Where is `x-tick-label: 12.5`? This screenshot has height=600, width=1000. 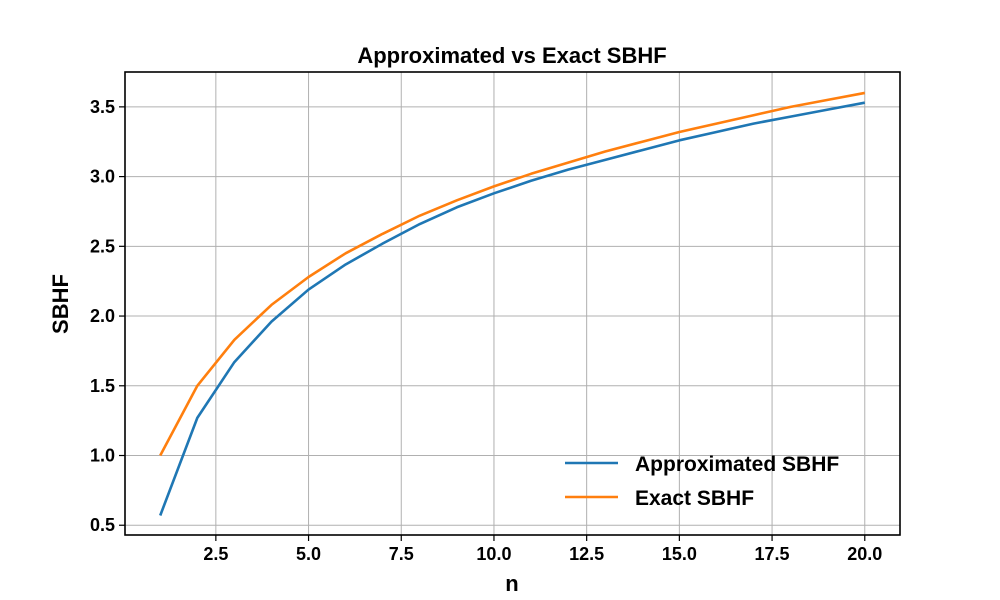 x-tick-label: 12.5 is located at coordinates (586, 554).